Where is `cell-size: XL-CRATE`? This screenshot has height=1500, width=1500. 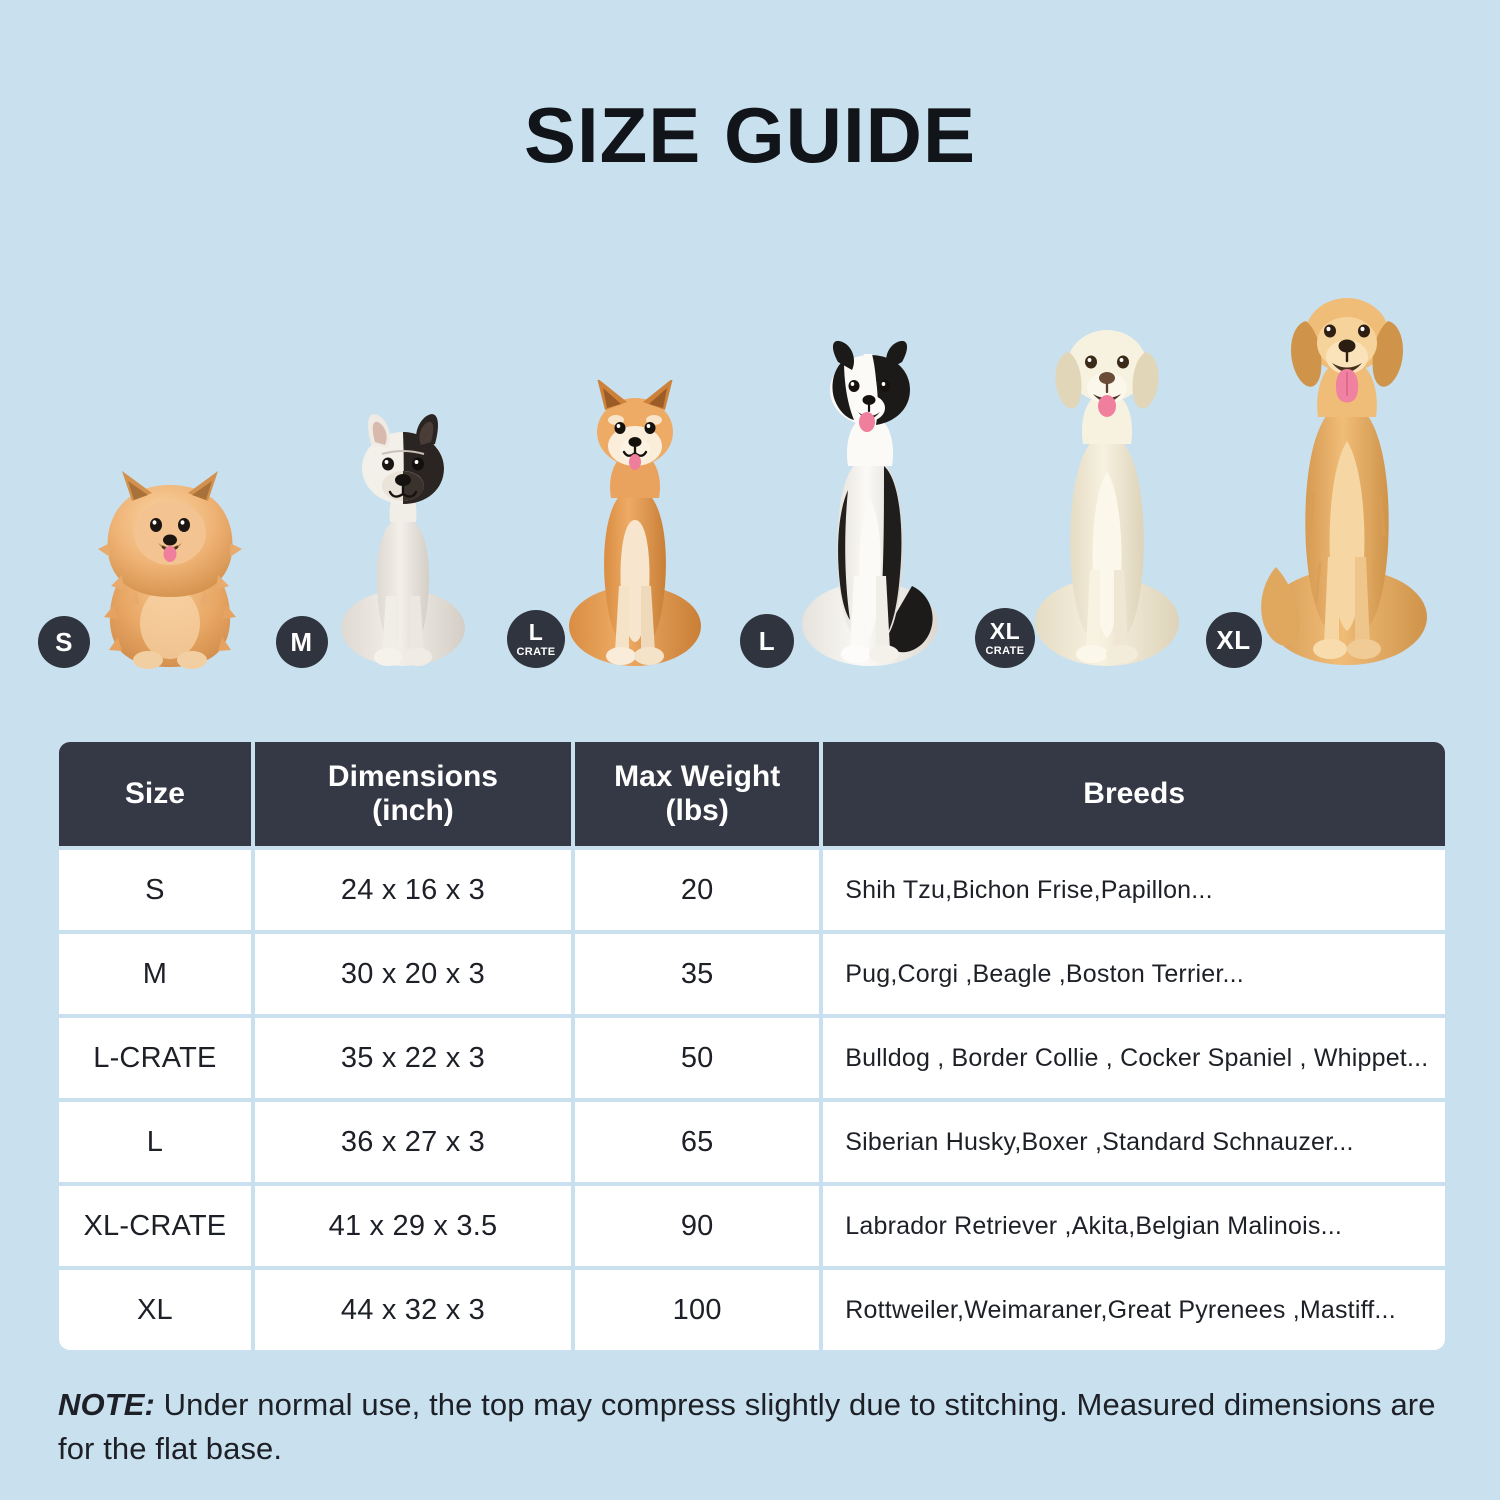 cell-size: XL-CRATE is located at coordinates (155, 1226).